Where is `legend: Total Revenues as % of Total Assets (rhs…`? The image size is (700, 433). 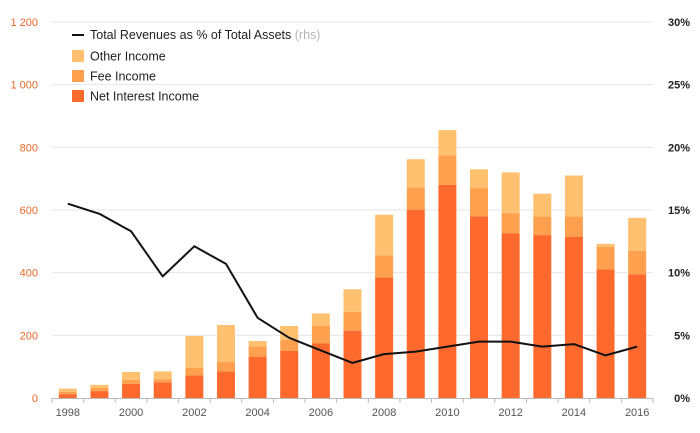
legend: Total Revenues as % of Total Assets (rhs… is located at coordinates (196, 66).